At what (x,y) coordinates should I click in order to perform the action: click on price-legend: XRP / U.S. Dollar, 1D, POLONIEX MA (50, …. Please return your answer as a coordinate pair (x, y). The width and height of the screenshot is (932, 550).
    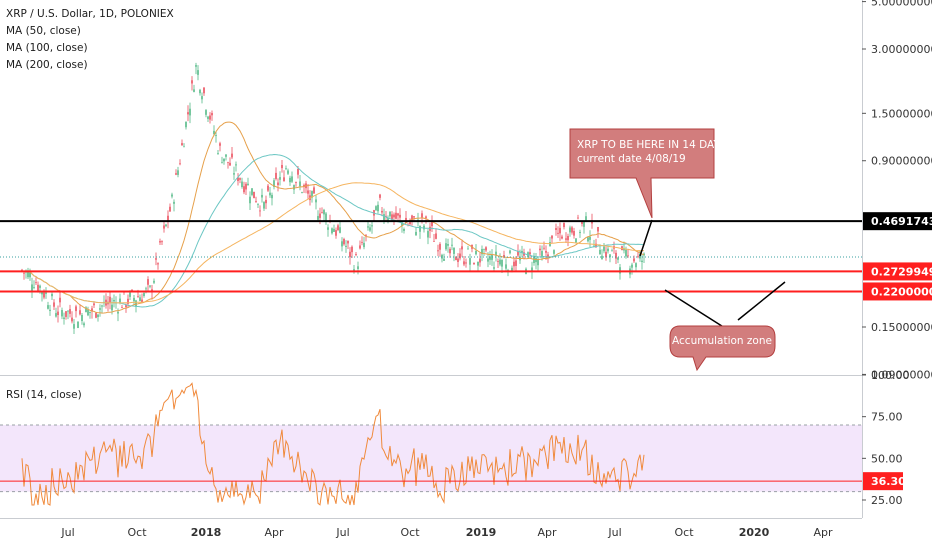
    Looking at the image, I should click on (90, 40).